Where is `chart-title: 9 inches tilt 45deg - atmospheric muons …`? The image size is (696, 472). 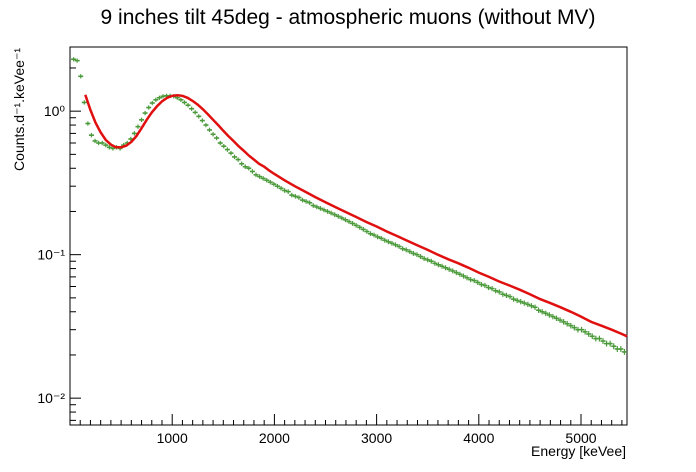 chart-title: 9 inches tilt 45deg - atmospheric muons … is located at coordinates (348, 17).